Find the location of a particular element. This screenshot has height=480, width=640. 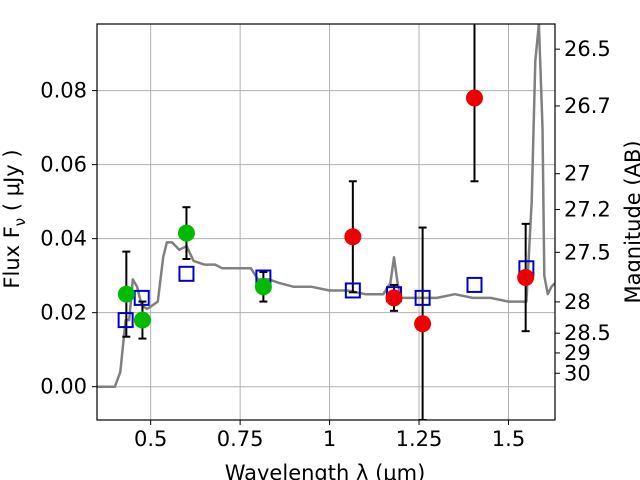

mag-tick-label: 27.5 is located at coordinates (587, 252).